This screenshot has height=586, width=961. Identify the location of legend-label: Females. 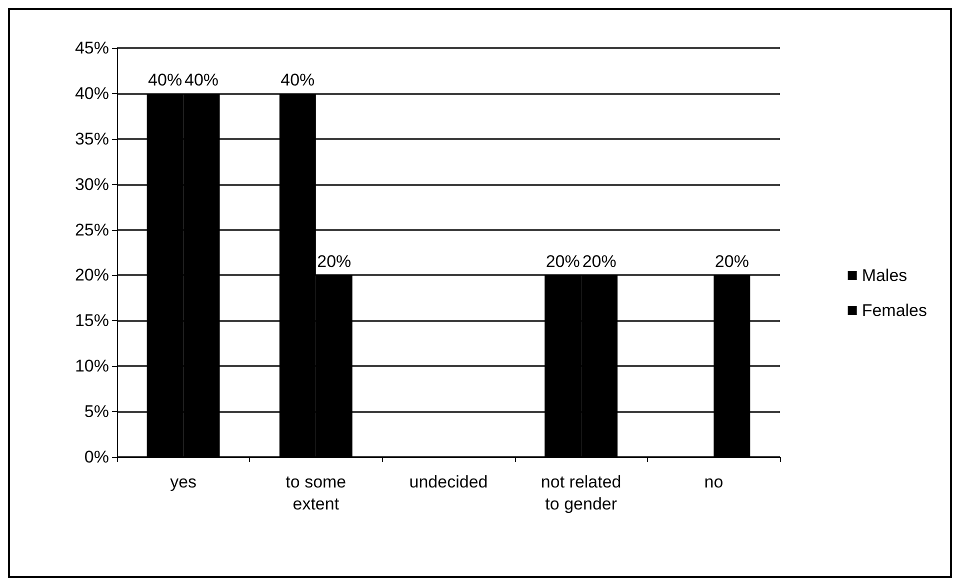
(894, 310).